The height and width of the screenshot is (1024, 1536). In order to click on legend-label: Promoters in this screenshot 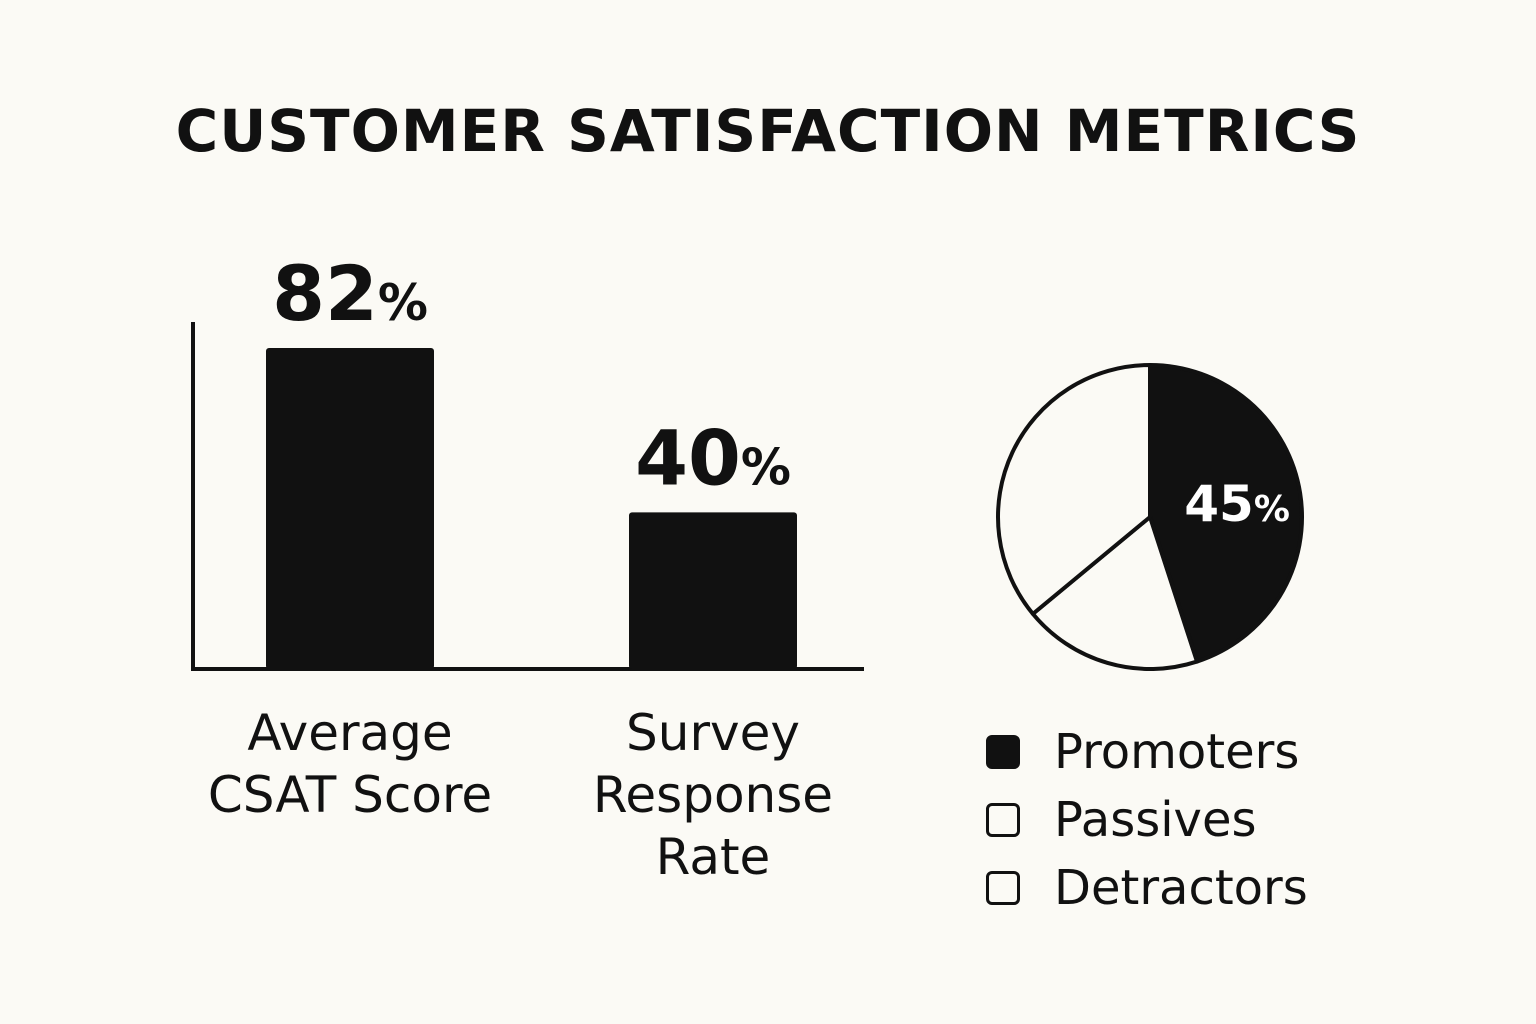, I will do `click(1177, 752)`.